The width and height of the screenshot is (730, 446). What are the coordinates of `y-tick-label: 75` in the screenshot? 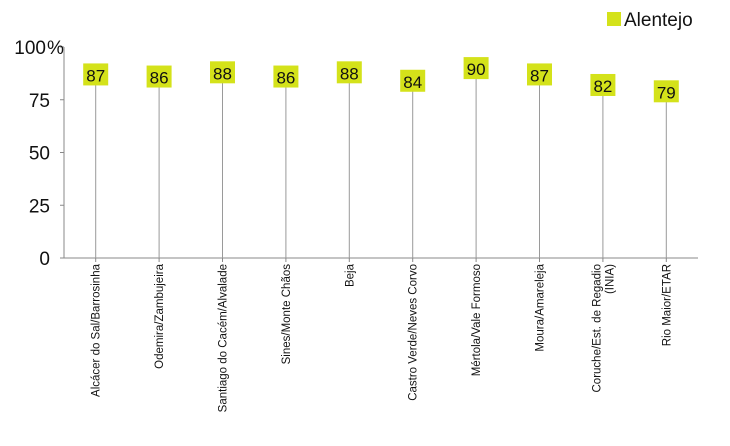 It's located at (39, 101).